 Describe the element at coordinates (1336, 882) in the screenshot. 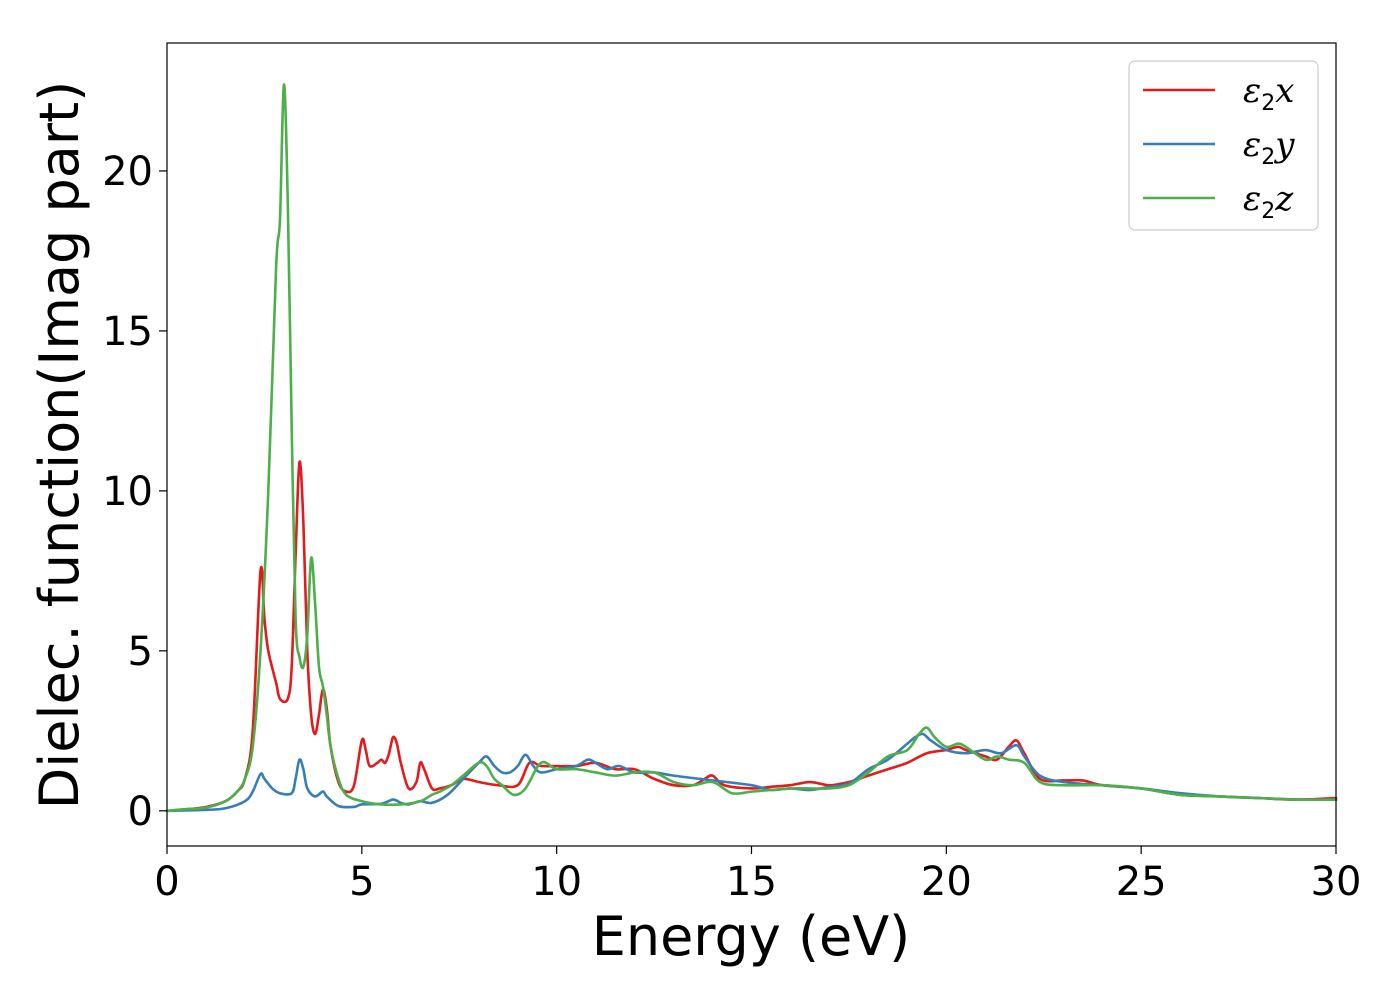

I see `x-tick-label: 30` at that location.